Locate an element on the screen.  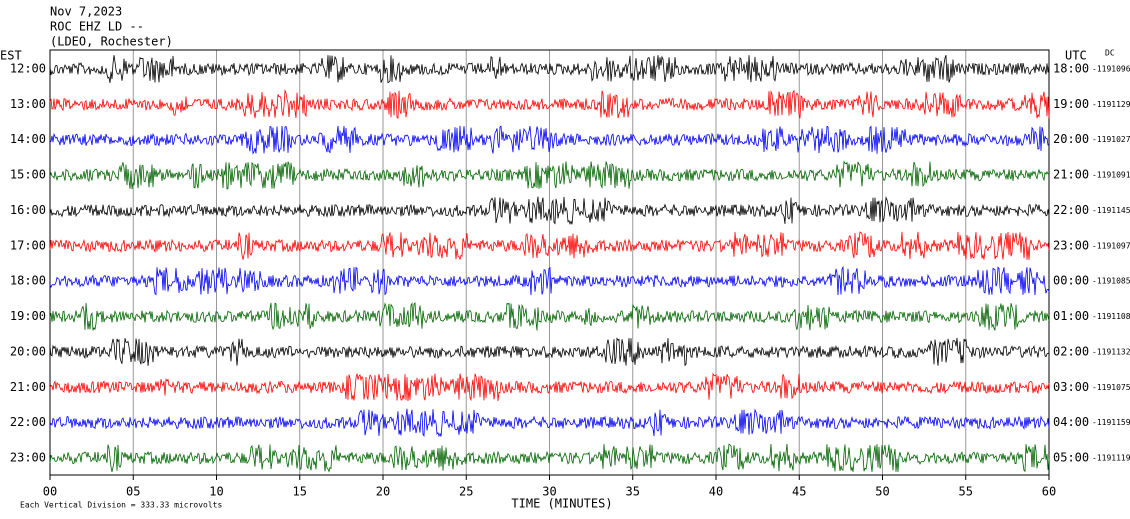
x-tick-label: 05 is located at coordinates (133, 492).